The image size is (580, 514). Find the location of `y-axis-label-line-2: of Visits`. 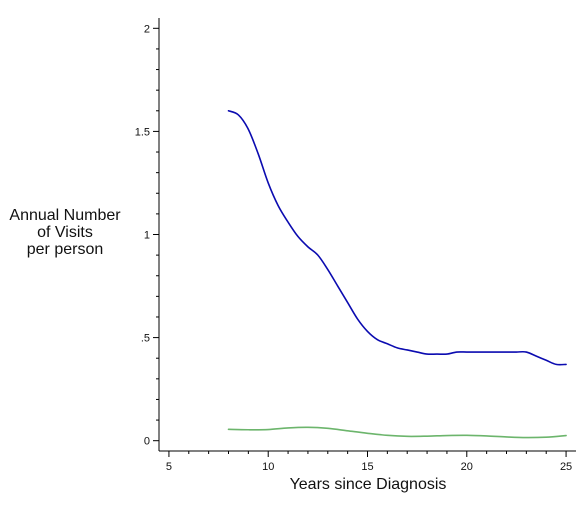

y-axis-label-line-2: of Visits is located at coordinates (65, 232).